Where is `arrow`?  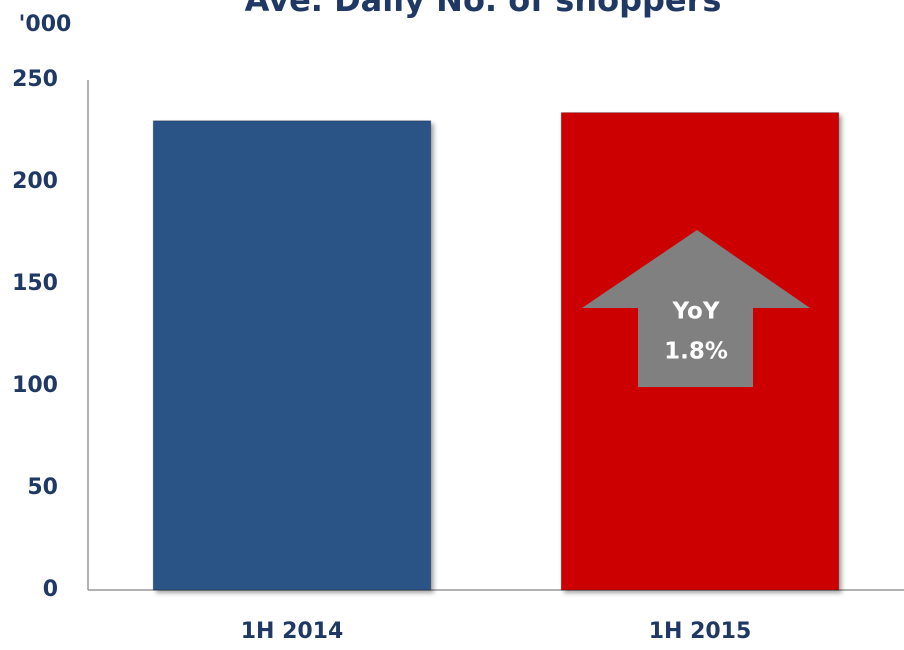
arrow is located at coordinates (696, 308).